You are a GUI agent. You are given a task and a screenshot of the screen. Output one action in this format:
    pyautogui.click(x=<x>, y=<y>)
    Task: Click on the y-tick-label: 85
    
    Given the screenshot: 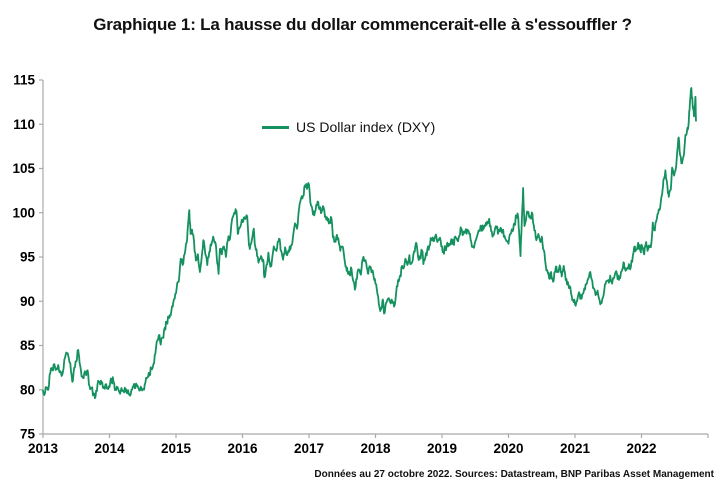 What is the action you would take?
    pyautogui.click(x=28, y=345)
    